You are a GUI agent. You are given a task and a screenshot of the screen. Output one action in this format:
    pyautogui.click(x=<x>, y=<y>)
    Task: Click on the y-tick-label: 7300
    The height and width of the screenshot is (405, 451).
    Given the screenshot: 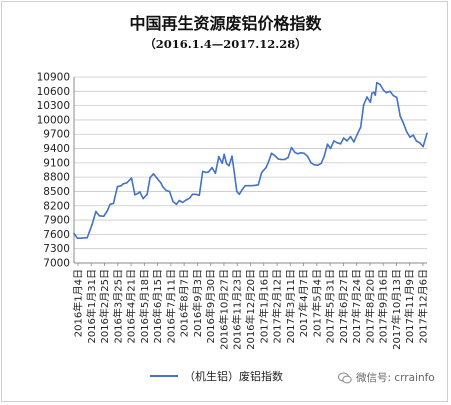 What is the action you would take?
    pyautogui.click(x=56, y=249)
    